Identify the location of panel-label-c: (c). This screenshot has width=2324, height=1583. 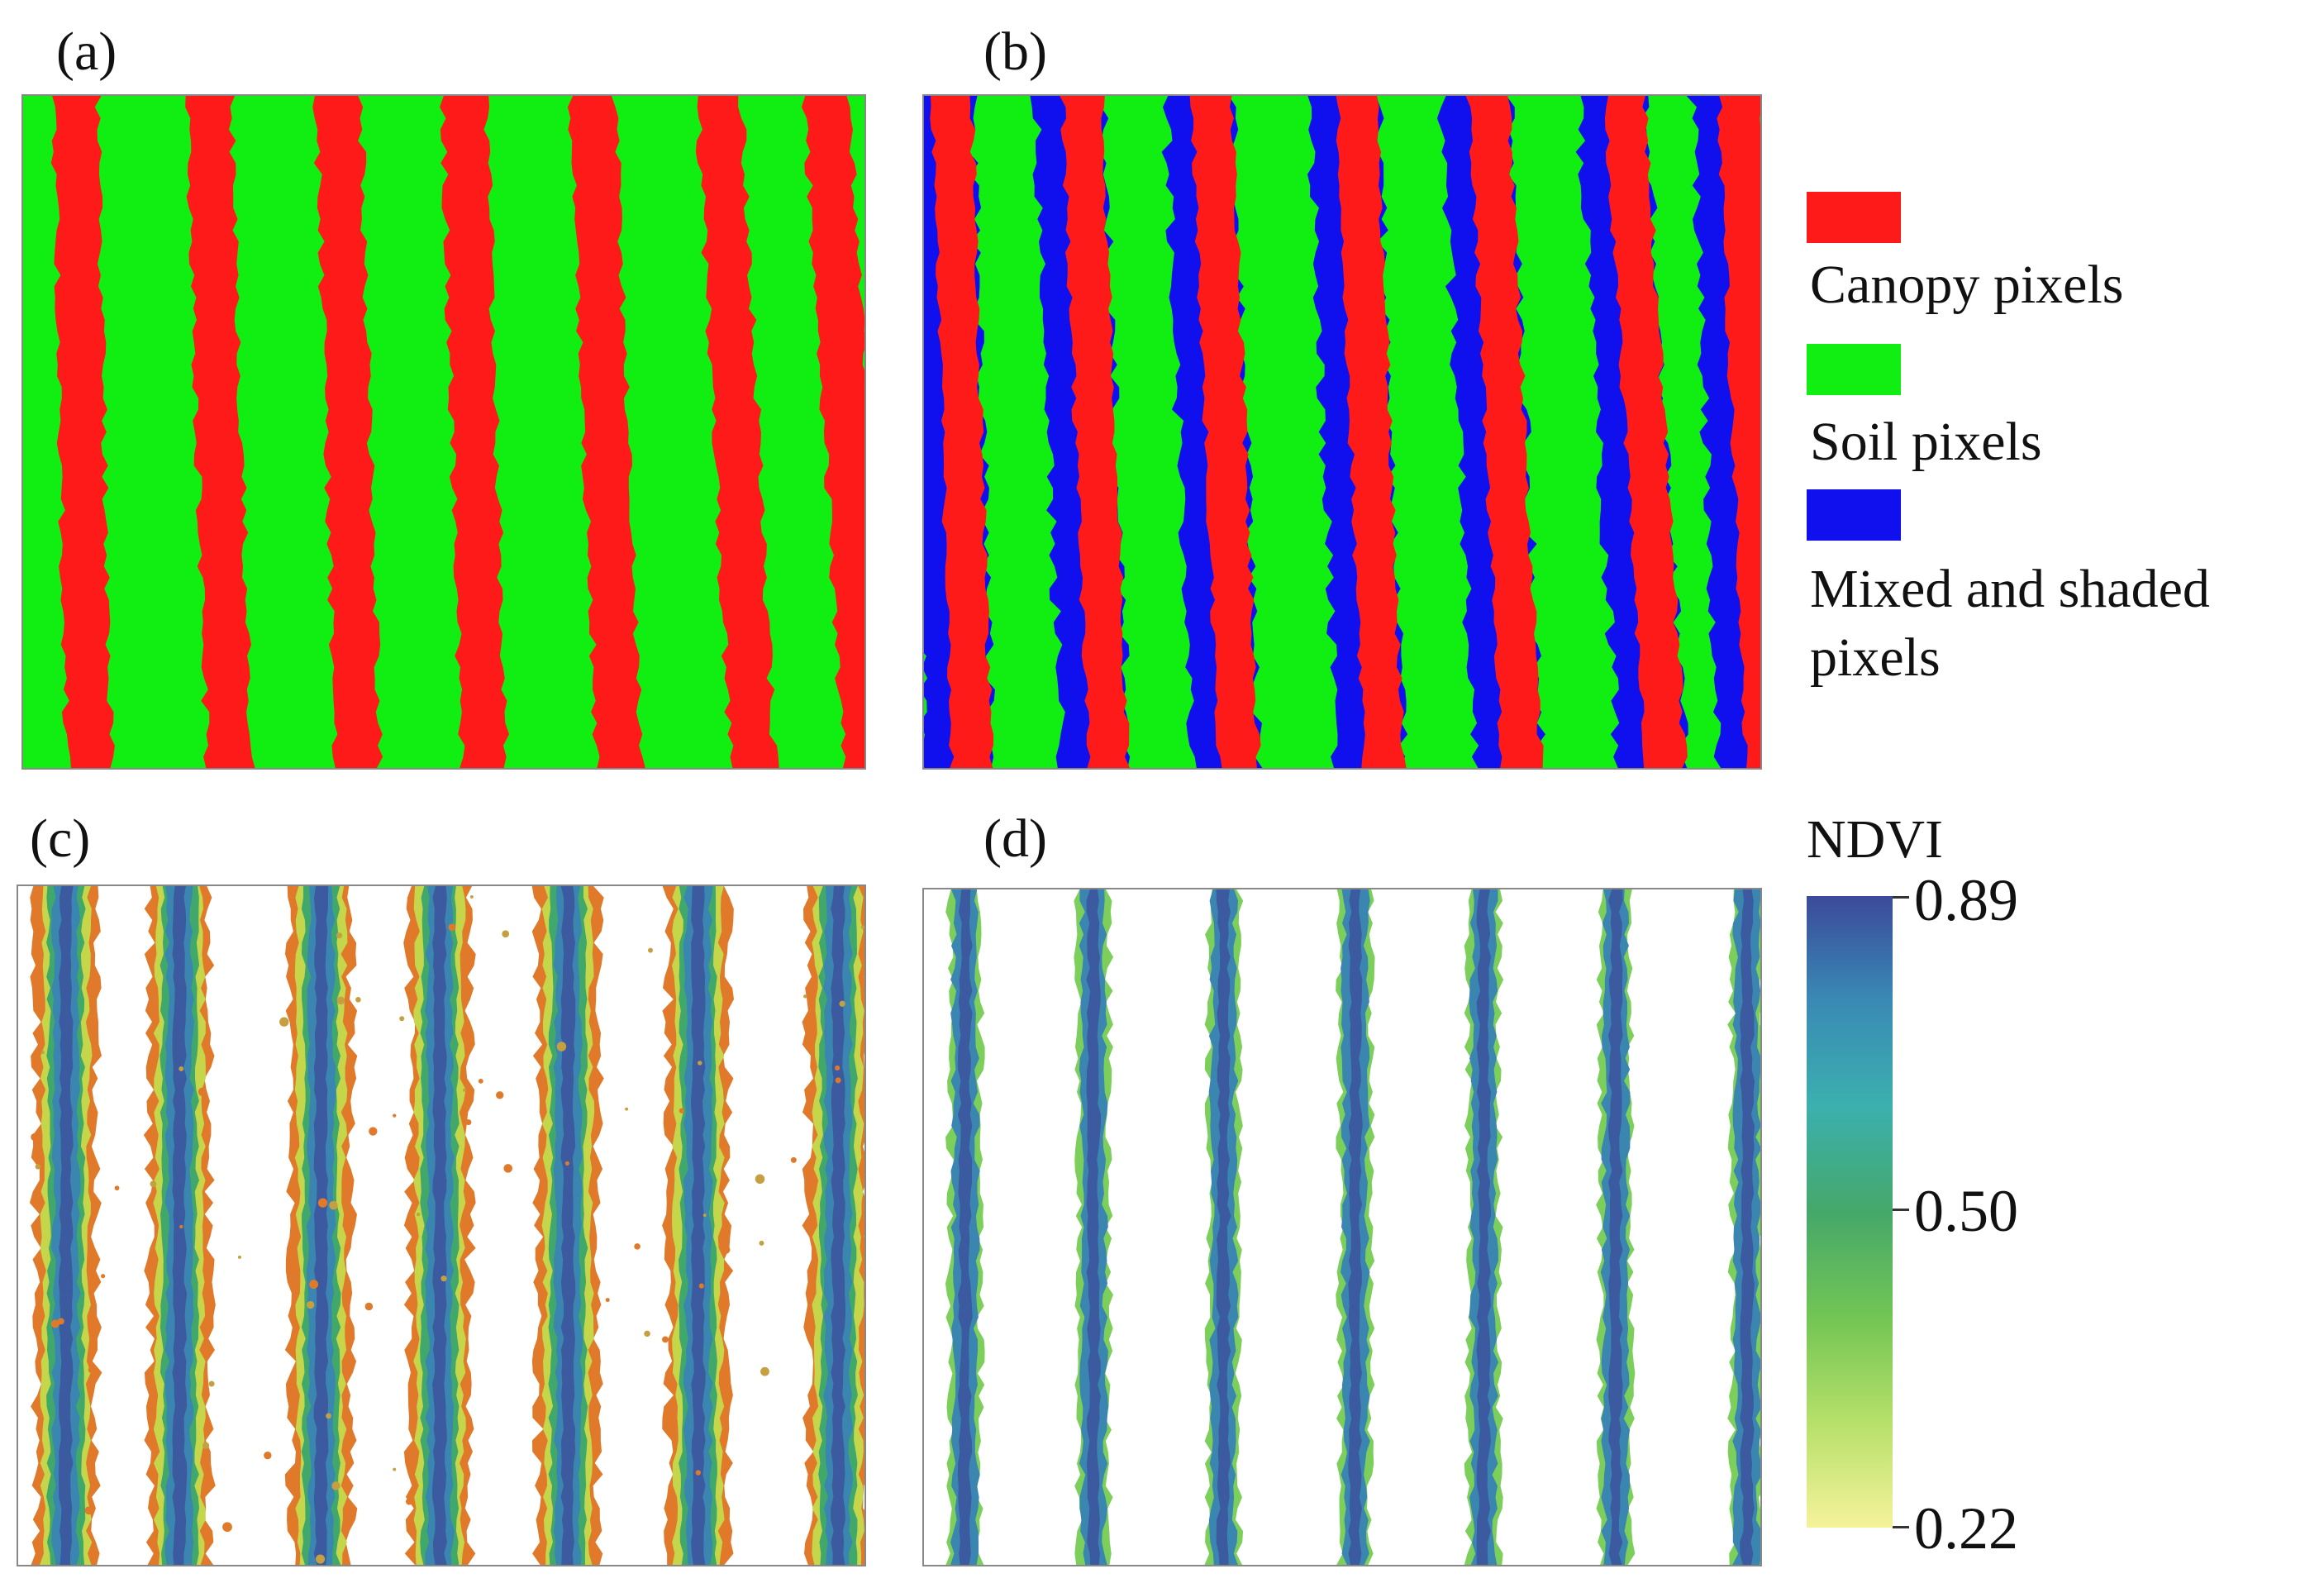
(61, 838).